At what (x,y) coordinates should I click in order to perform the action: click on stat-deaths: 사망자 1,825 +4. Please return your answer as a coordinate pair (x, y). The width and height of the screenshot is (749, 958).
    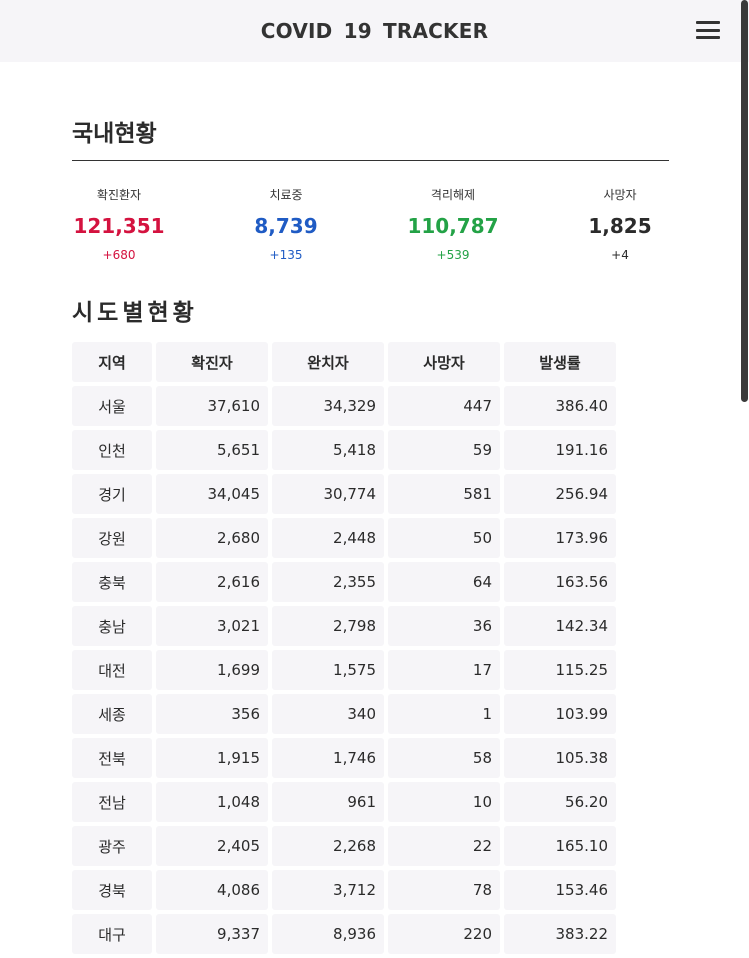
    Looking at the image, I should click on (620, 224).